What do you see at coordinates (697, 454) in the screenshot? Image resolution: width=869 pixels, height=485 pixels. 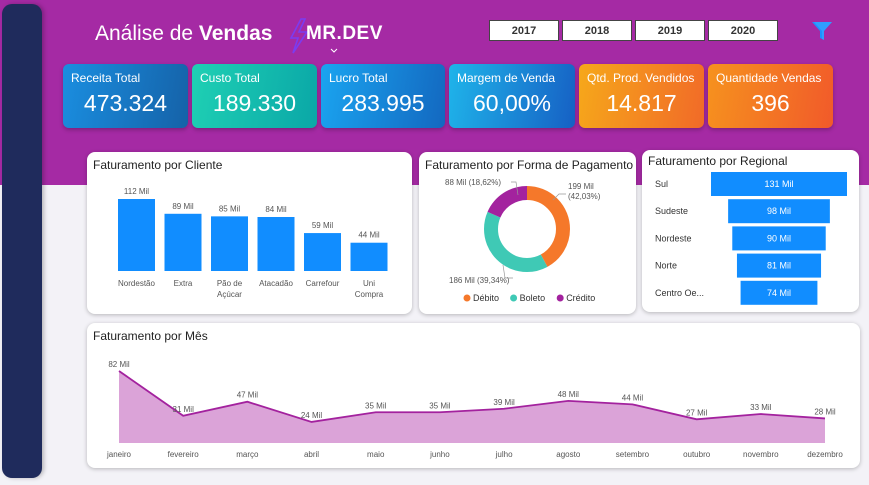 I see `category-label: outubro` at bounding box center [697, 454].